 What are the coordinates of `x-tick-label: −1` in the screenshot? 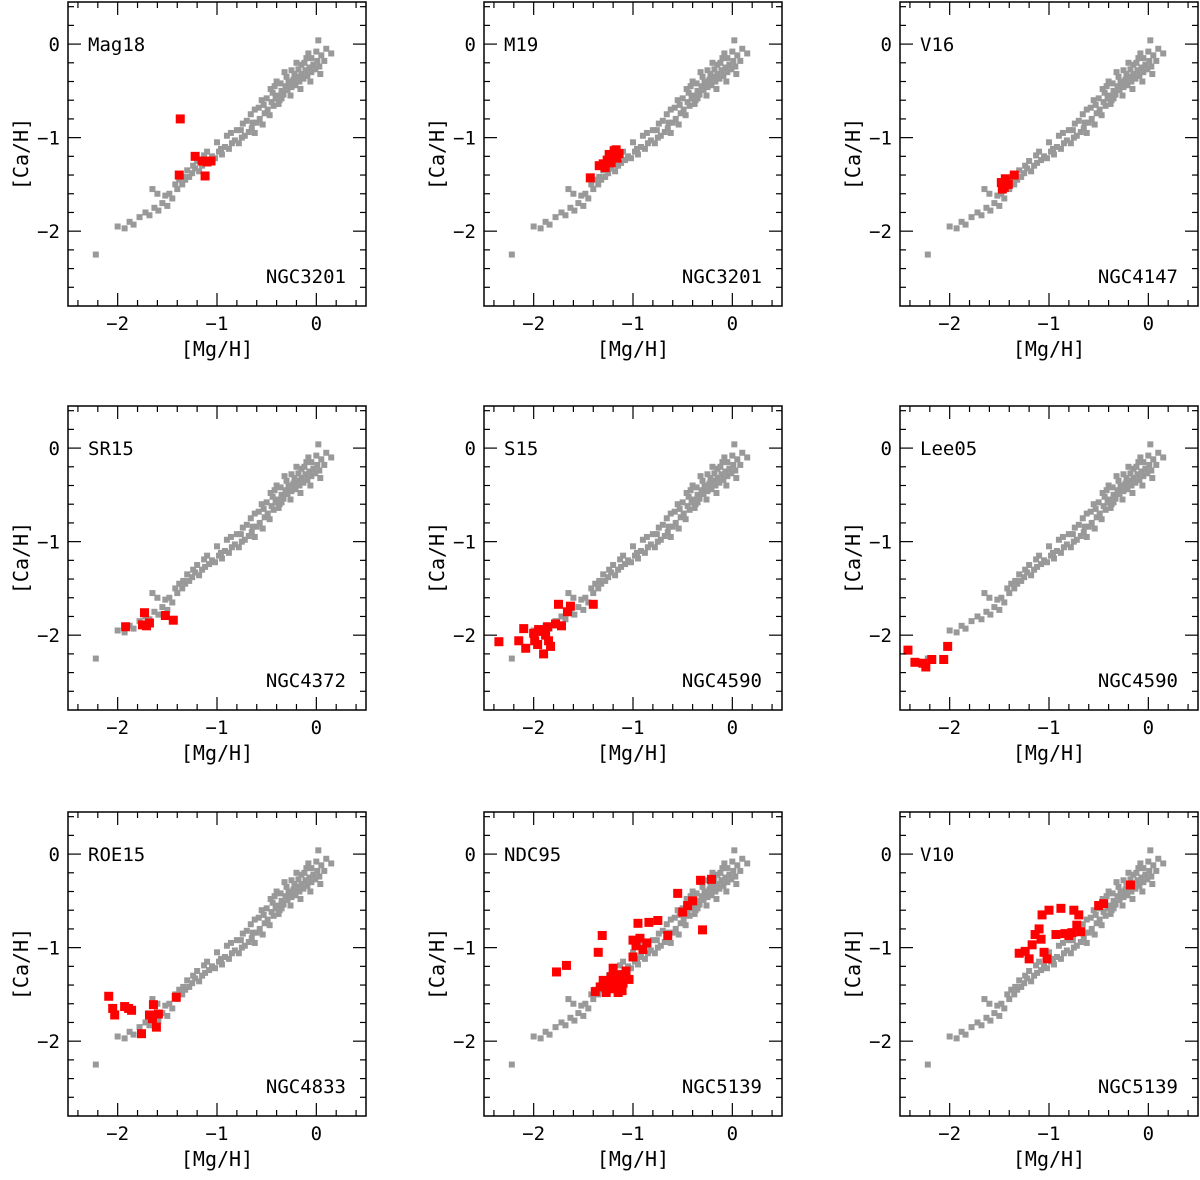 It's located at (633, 1134).